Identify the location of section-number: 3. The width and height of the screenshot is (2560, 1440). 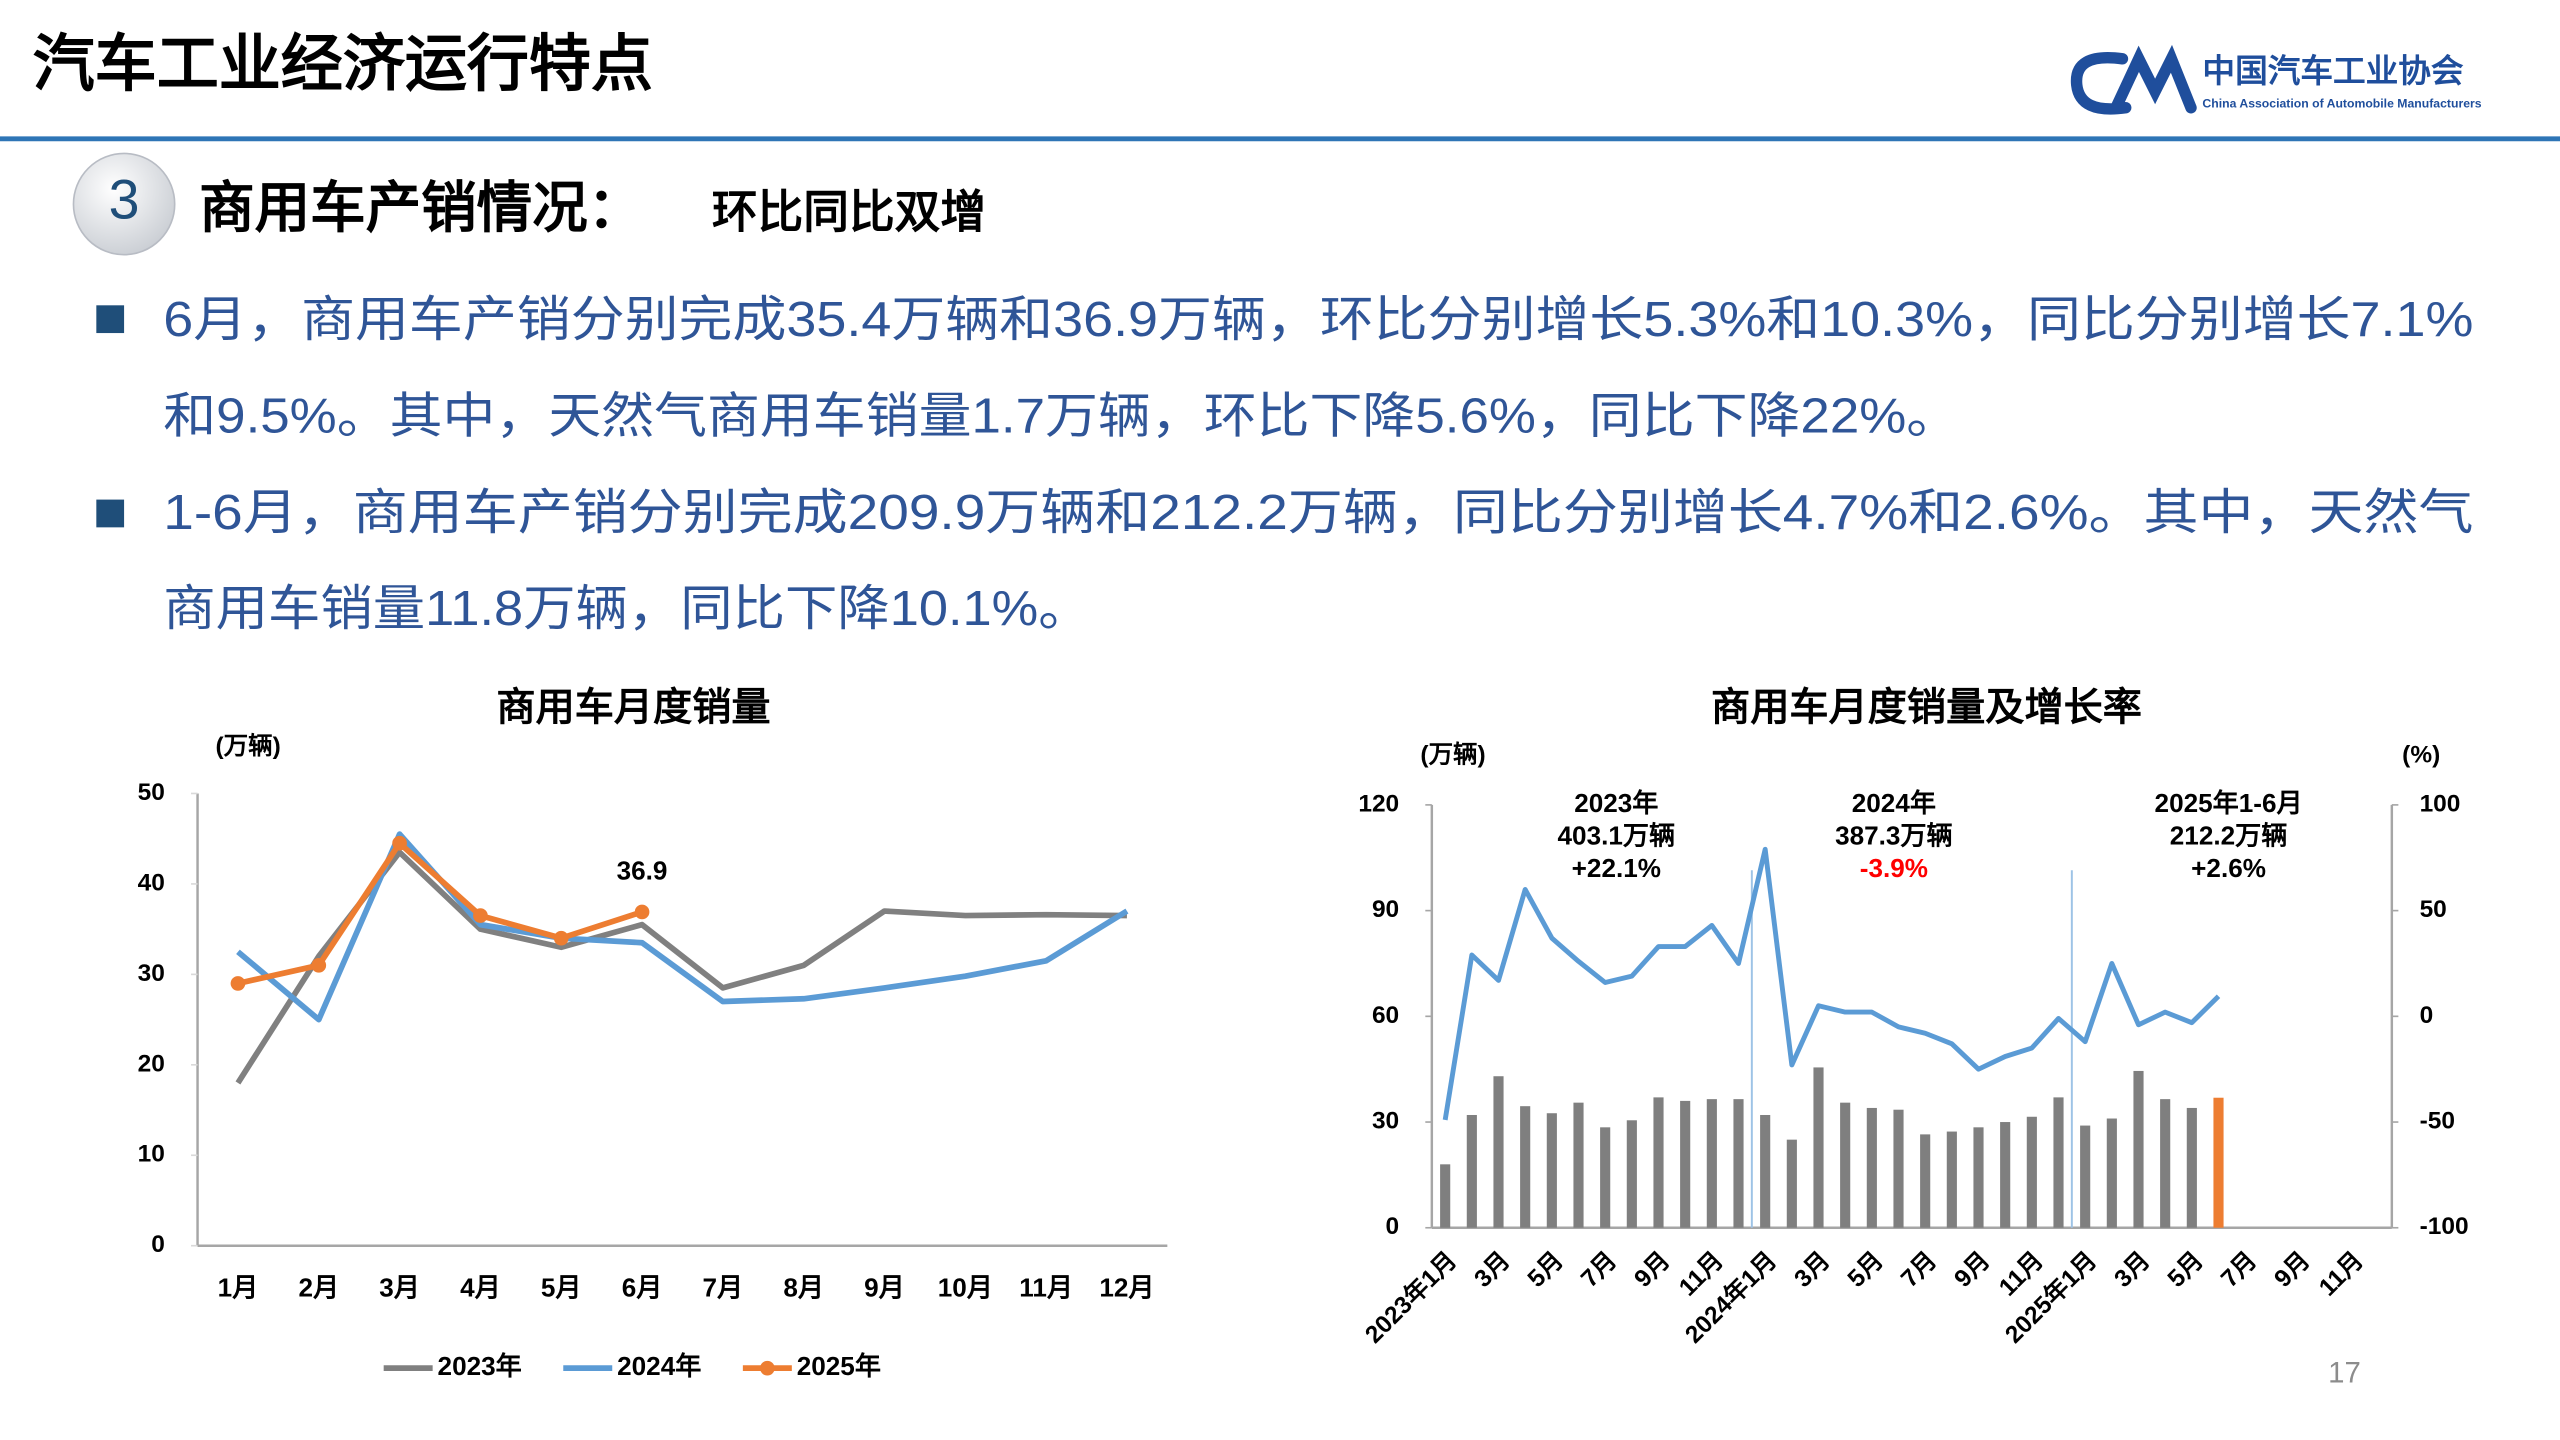
(124, 200).